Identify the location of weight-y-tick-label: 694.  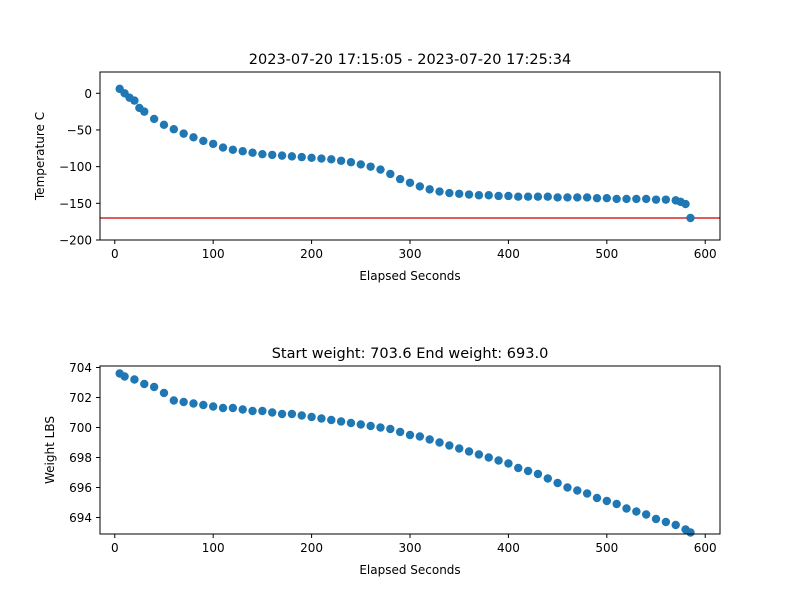
(80, 518).